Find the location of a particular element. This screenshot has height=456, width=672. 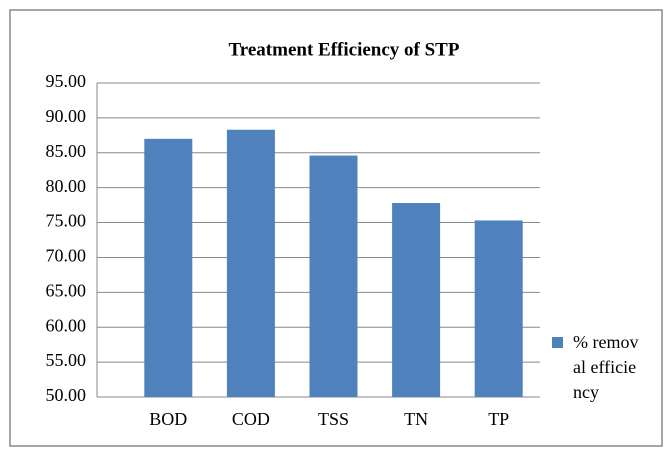

legend-swatch is located at coordinates (557, 342).